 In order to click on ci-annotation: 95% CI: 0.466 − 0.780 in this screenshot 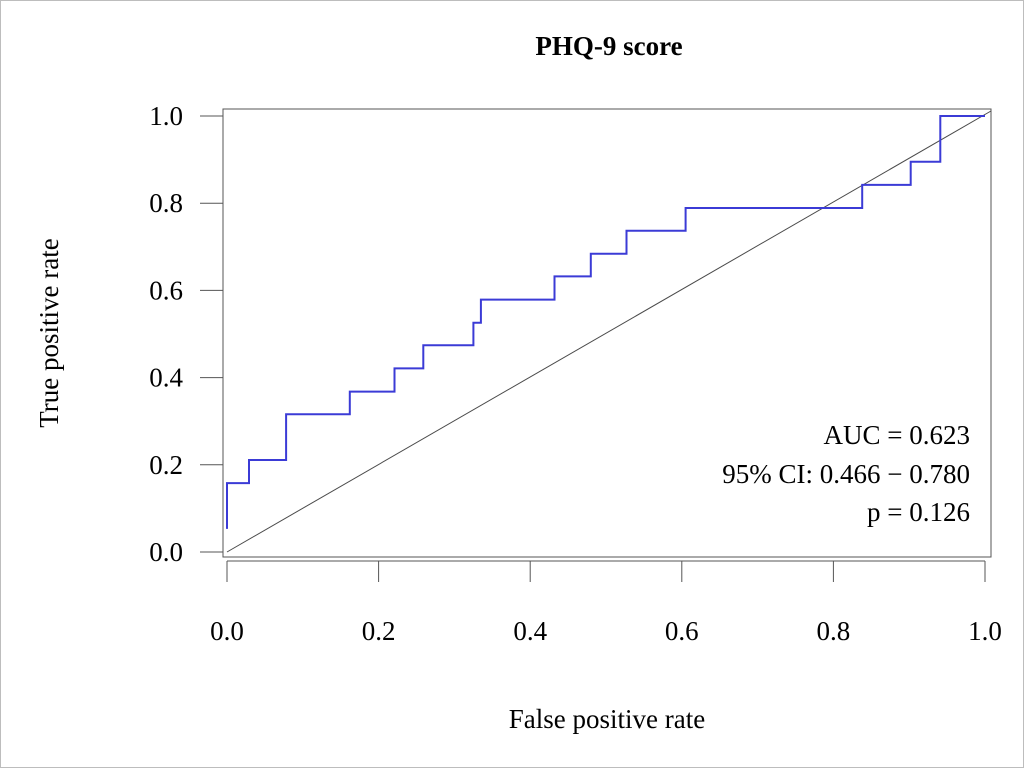, I will do `click(846, 474)`.